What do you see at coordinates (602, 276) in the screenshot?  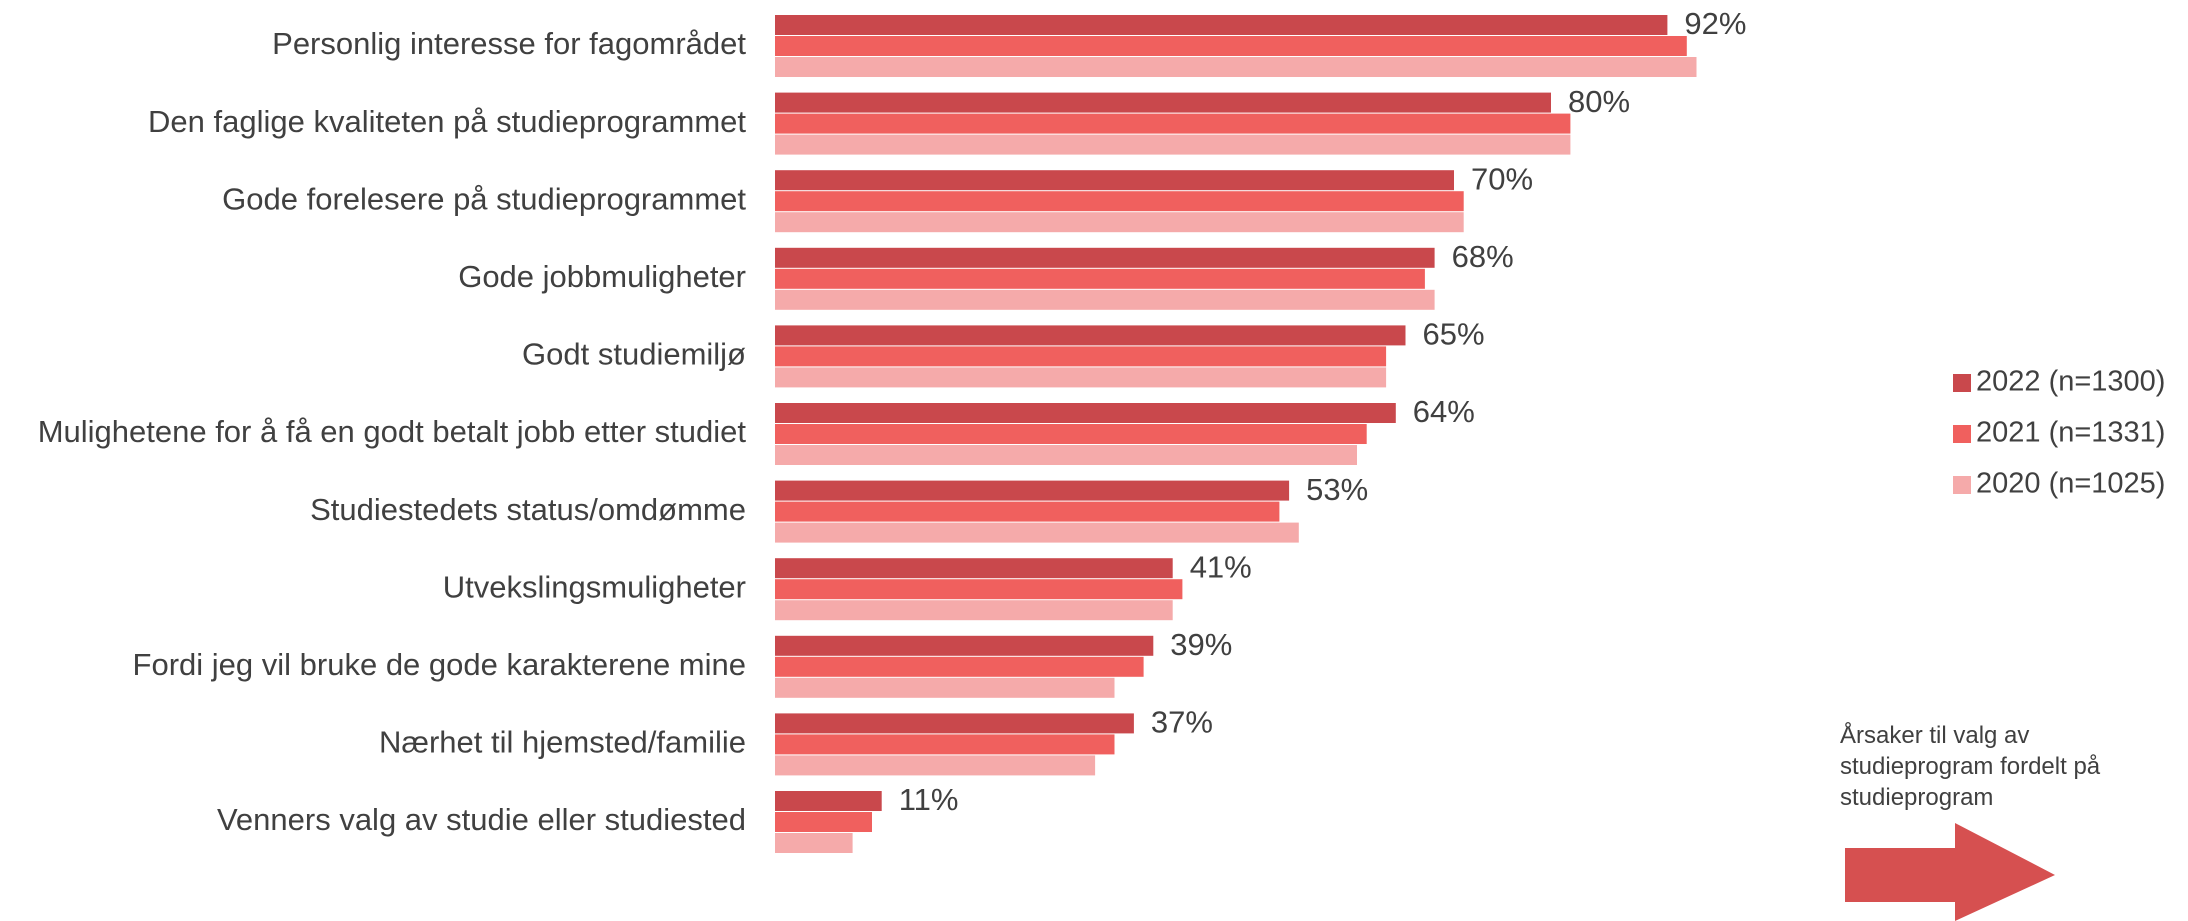 I see `category-label: Gode jobbmuligheter` at bounding box center [602, 276].